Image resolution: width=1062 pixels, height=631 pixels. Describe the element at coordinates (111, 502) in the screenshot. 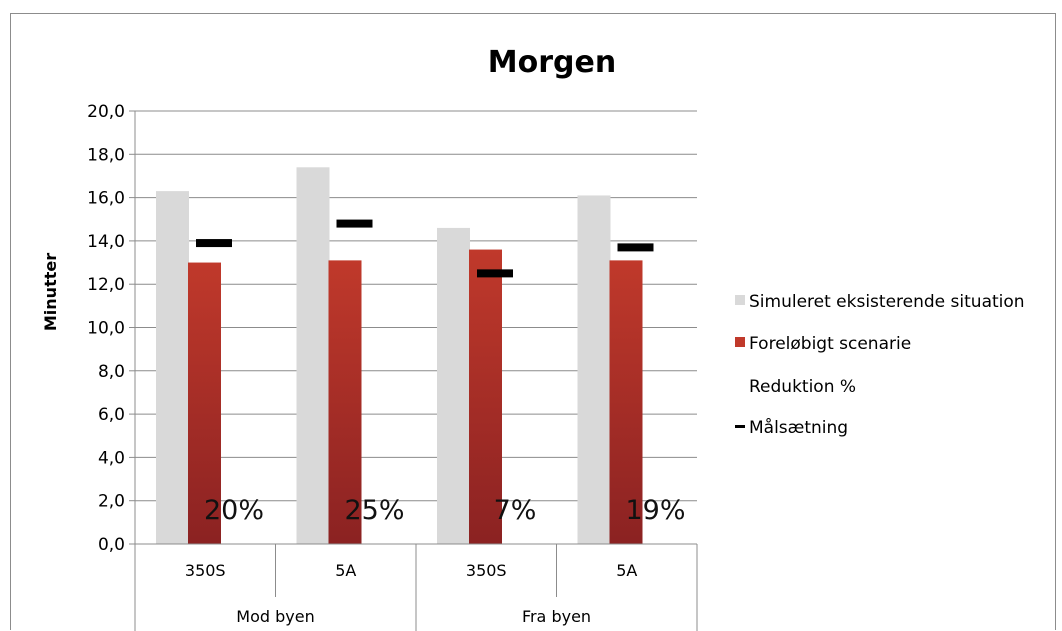

I see `y-tick-label: 2,0` at that location.